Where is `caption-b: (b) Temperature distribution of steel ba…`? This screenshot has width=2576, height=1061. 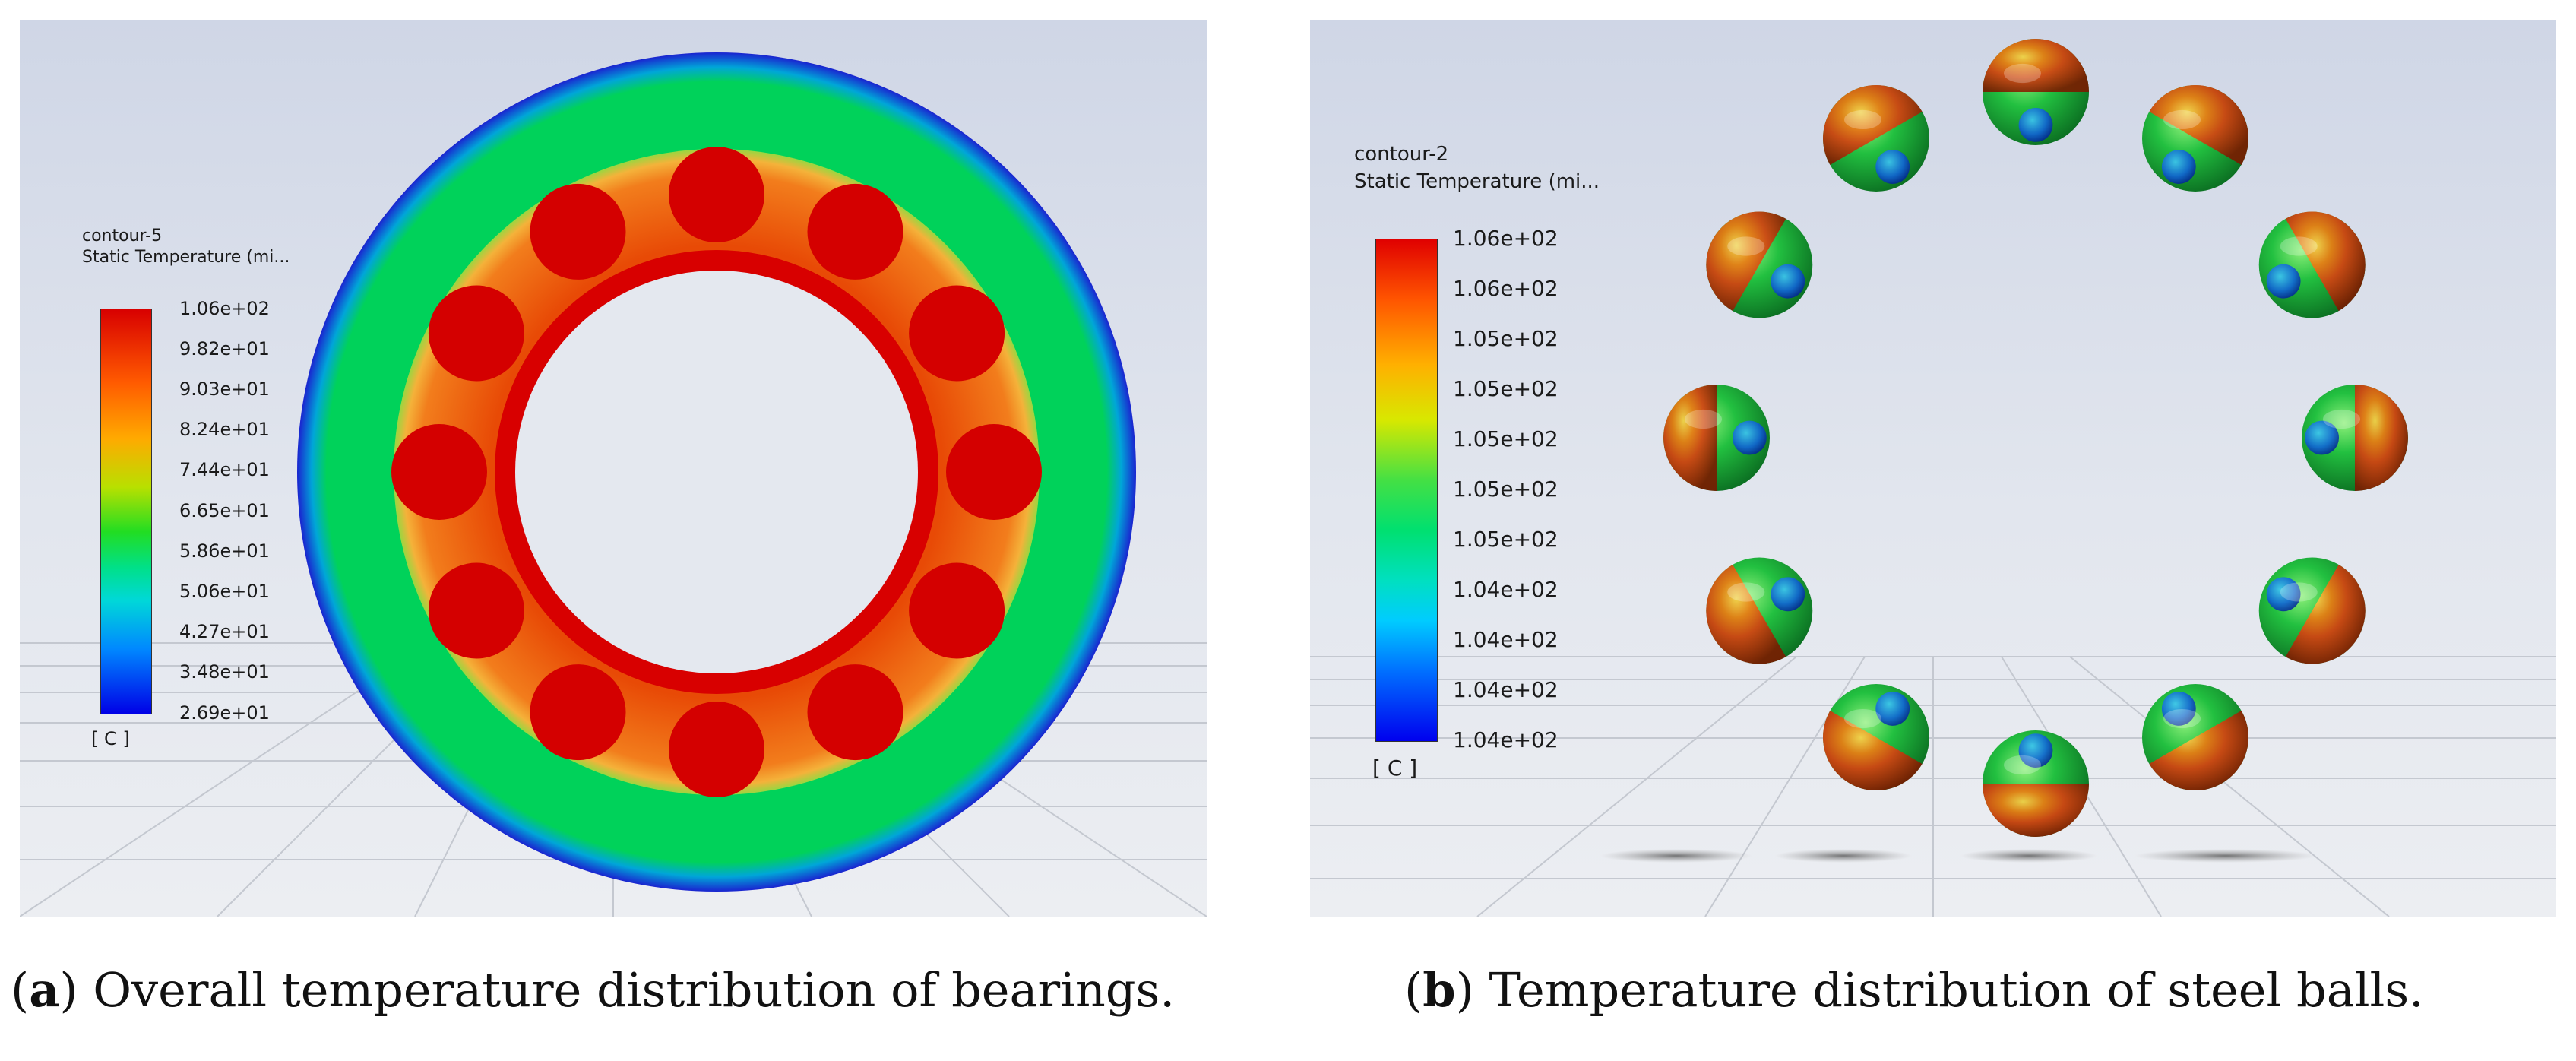 caption-b: (b) Temperature distribution of steel ba… is located at coordinates (1914, 990).